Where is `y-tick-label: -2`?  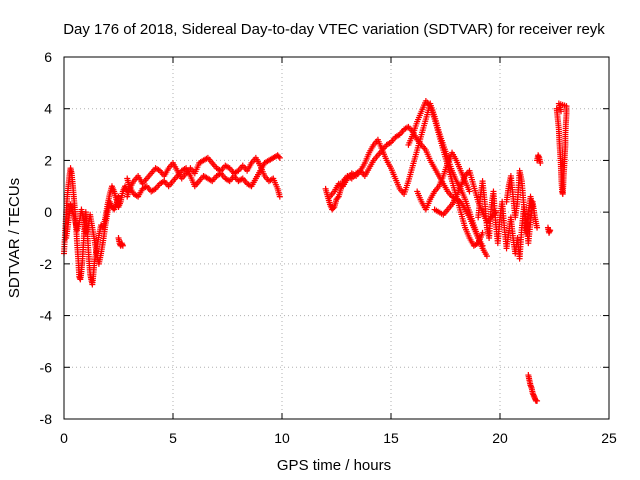 y-tick-label: -2 is located at coordinates (46, 264).